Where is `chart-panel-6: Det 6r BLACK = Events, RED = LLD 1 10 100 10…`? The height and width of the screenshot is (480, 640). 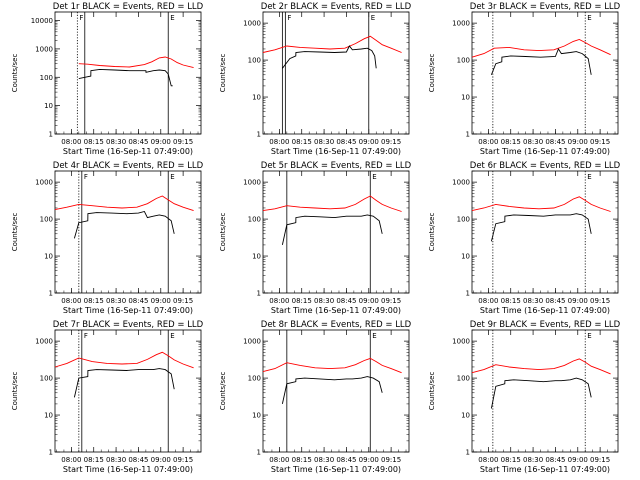 chart-panel-6: Det 6r BLACK = Events, RED = LLD 1 10 100 10… is located at coordinates (524, 238).